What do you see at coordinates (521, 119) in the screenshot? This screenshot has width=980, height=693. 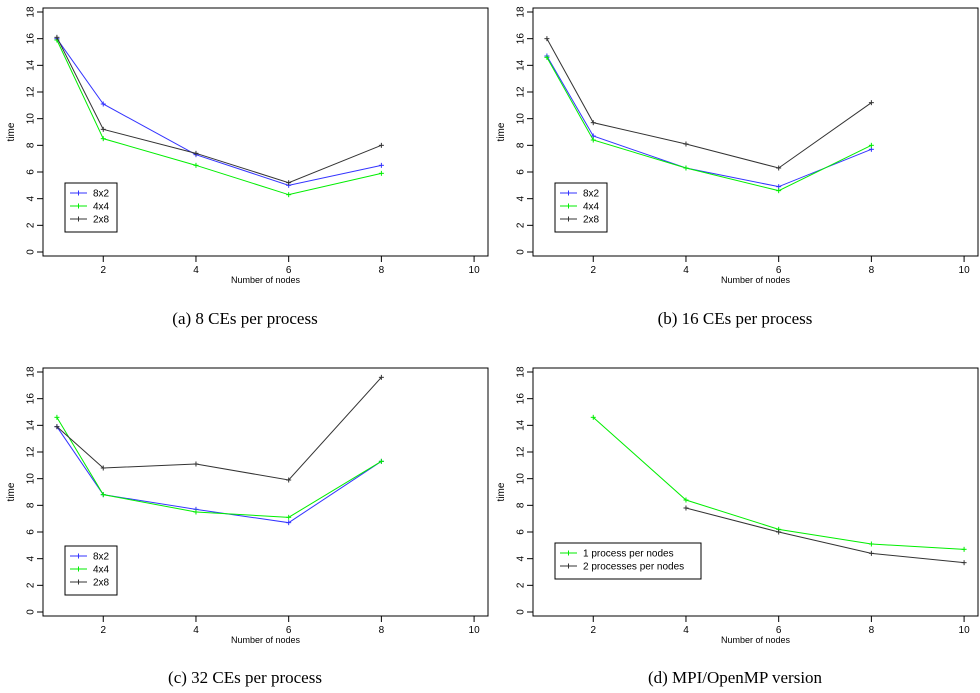 I see `y-tick-label: 10` at bounding box center [521, 119].